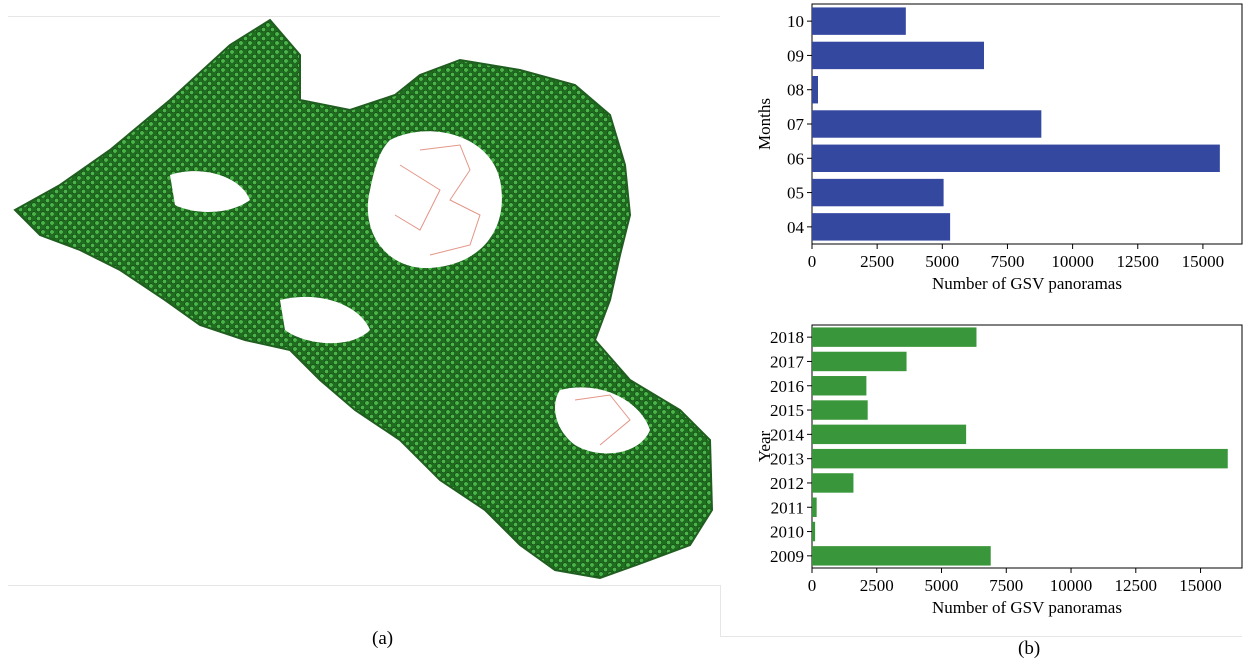  What do you see at coordinates (1029, 648) in the screenshot?
I see `caption-b: (b)` at bounding box center [1029, 648].